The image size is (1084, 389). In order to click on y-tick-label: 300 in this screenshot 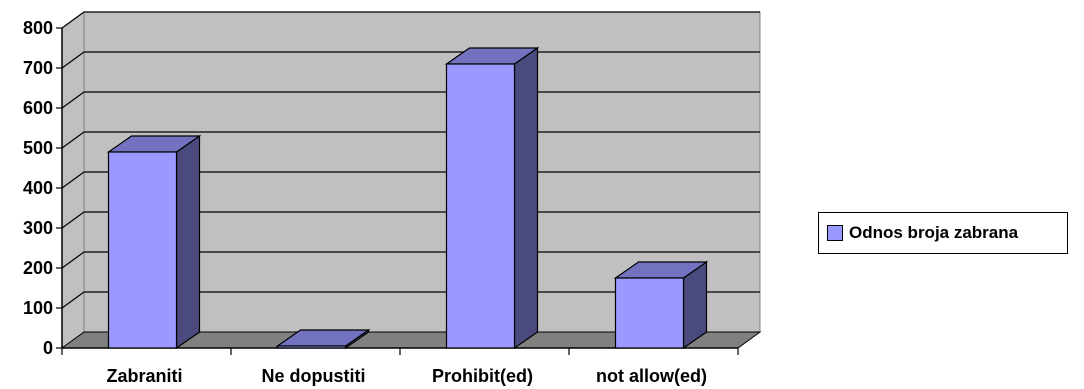, I will do `click(38, 228)`.